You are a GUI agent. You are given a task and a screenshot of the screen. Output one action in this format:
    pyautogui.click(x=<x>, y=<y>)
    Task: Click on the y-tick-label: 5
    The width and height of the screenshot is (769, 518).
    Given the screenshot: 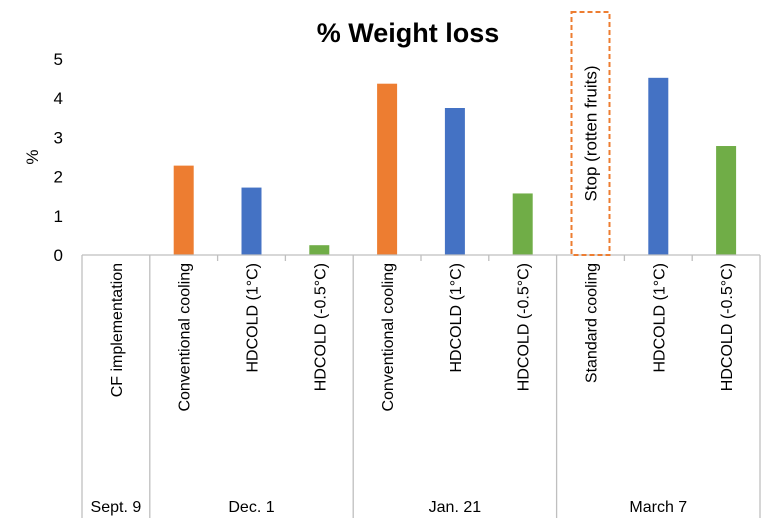 What is the action you would take?
    pyautogui.click(x=58, y=59)
    